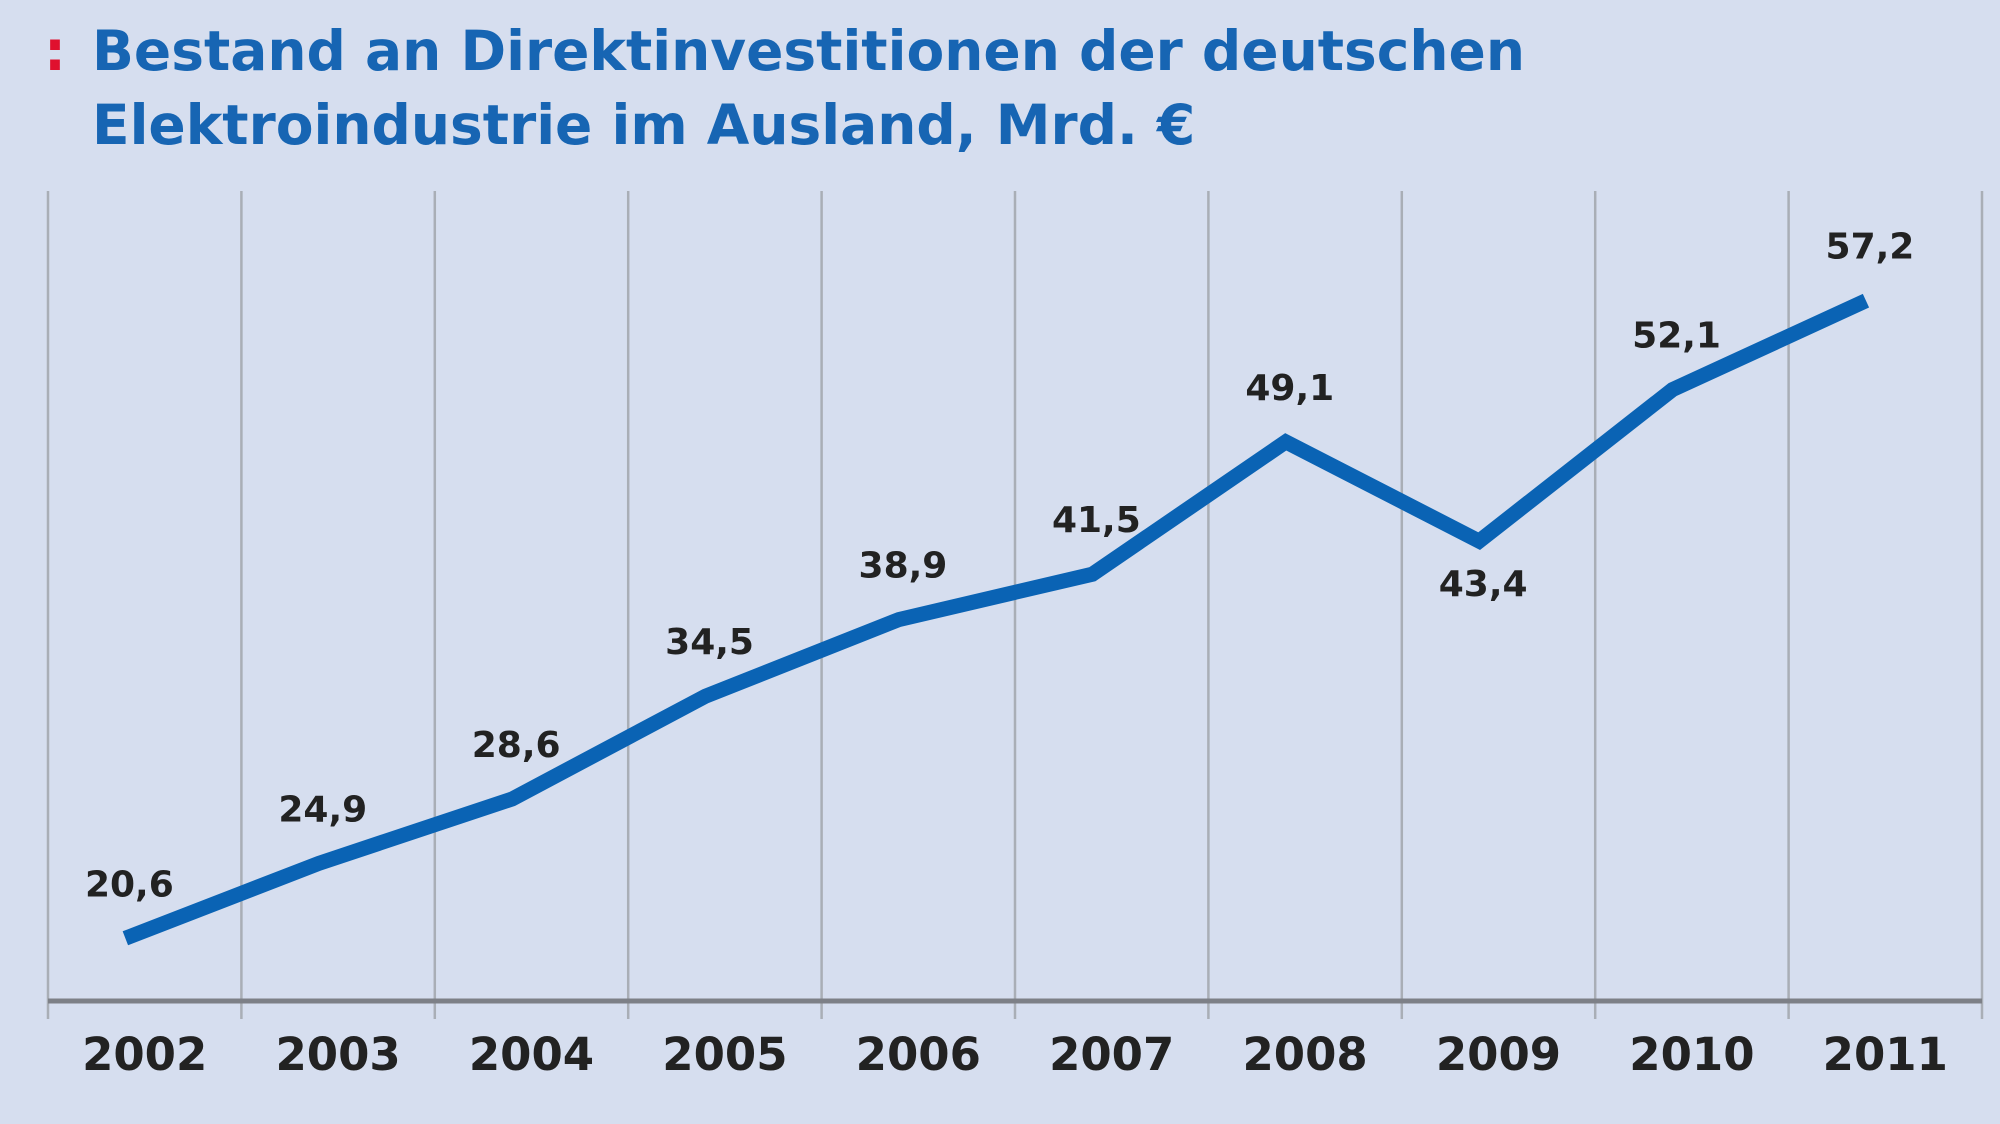 Image resolution: width=2000 pixels, height=1124 pixels. I want to click on title-prefix: :, so click(55, 51).